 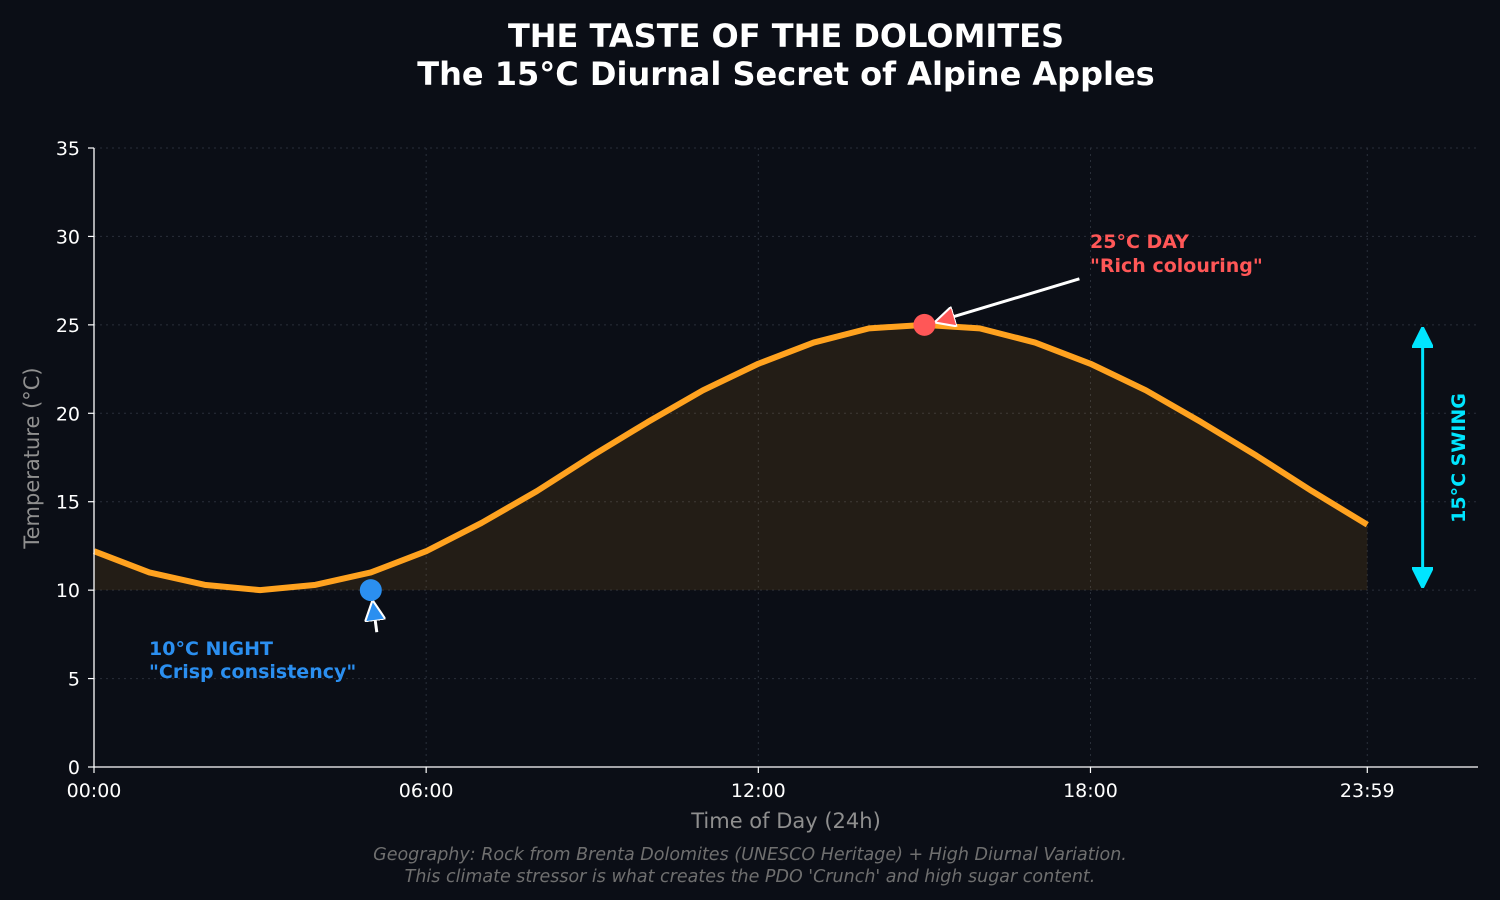 I want to click on night-annotation-note: "Crisp consistency", so click(x=252, y=672).